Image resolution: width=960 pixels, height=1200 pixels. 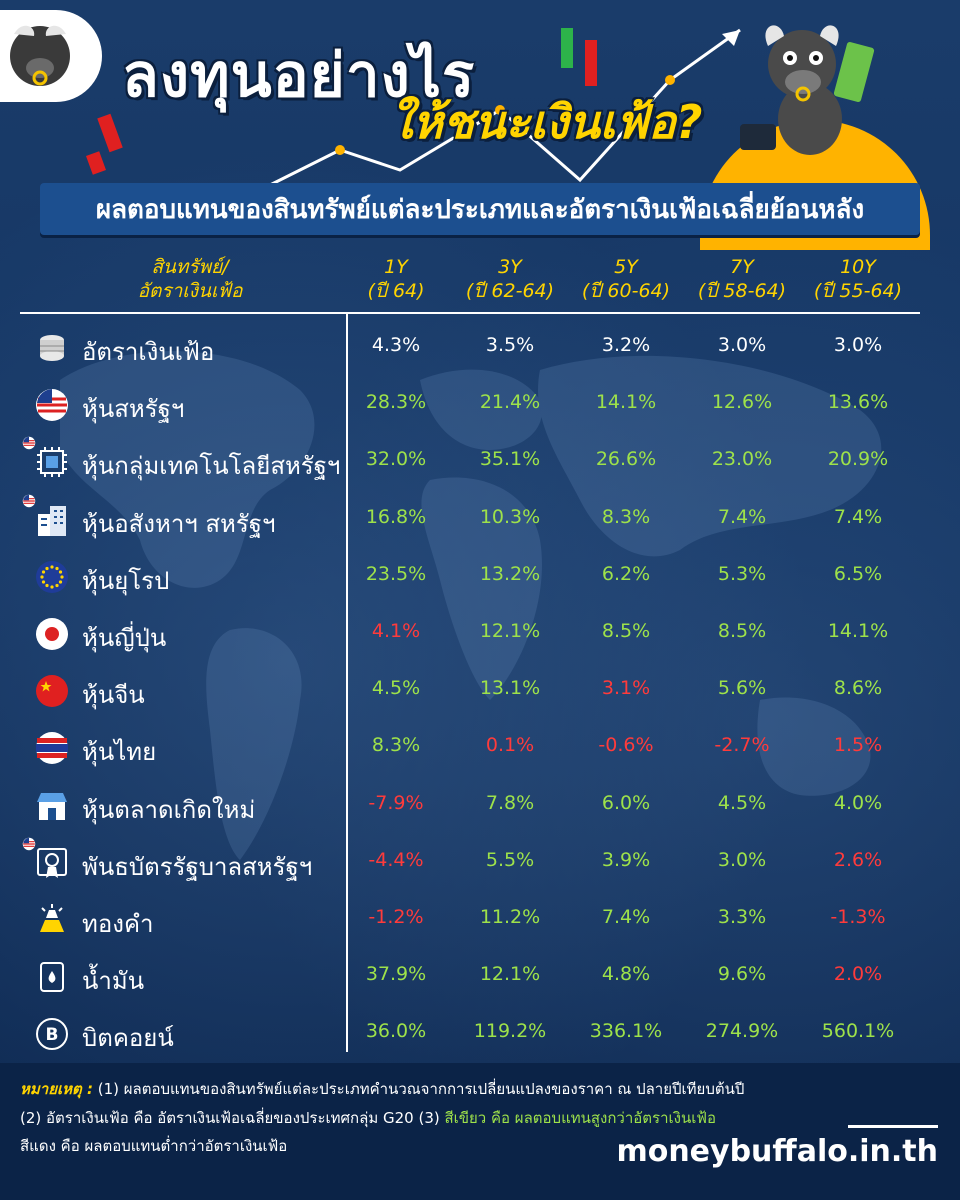 I want to click on return-value: 13.1%, so click(x=510, y=688).